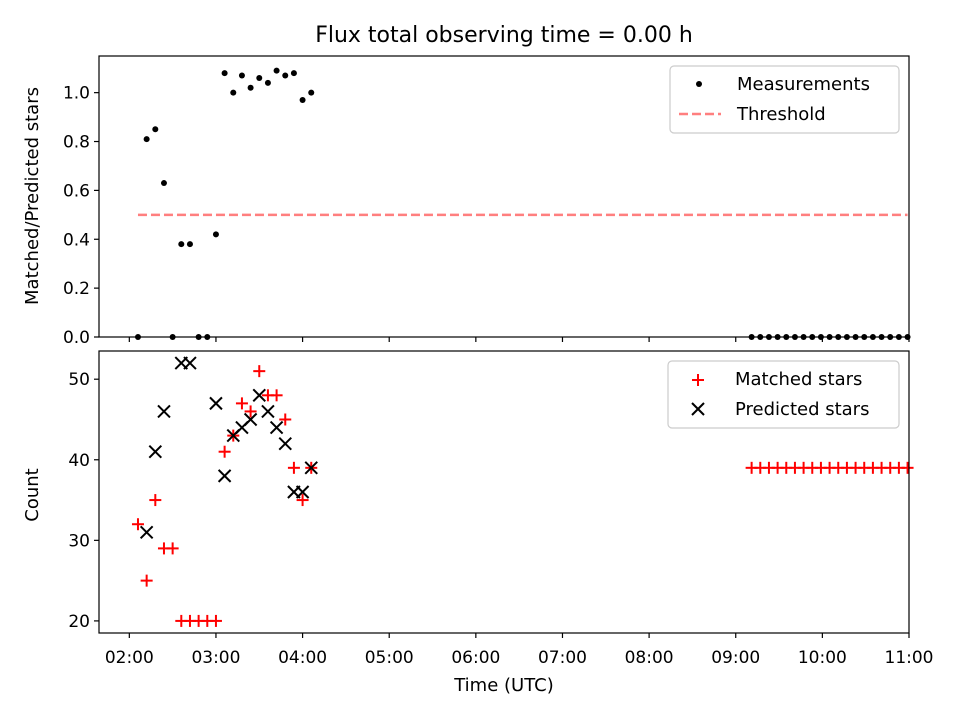  I want to click on x-tick-label: 05:00, so click(389, 658).